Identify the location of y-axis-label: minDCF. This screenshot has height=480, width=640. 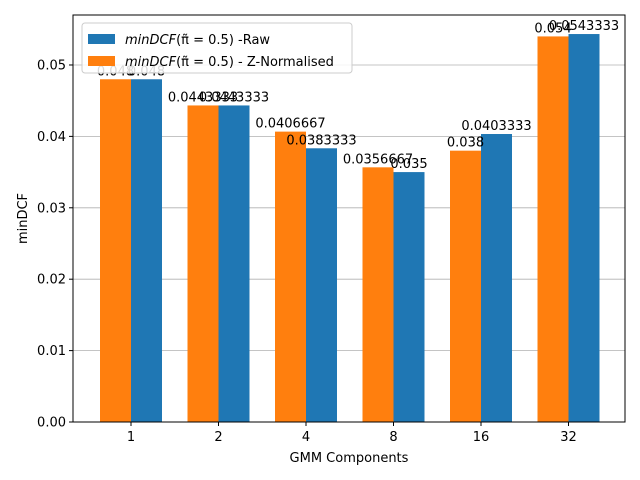
(23, 218).